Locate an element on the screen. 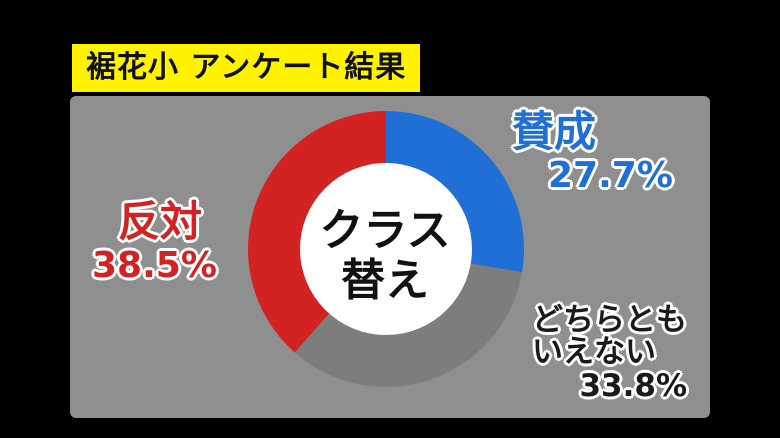 This screenshot has height=438, width=780. label-neutral: どちらとも いえない 33.8% is located at coordinates (609, 354).